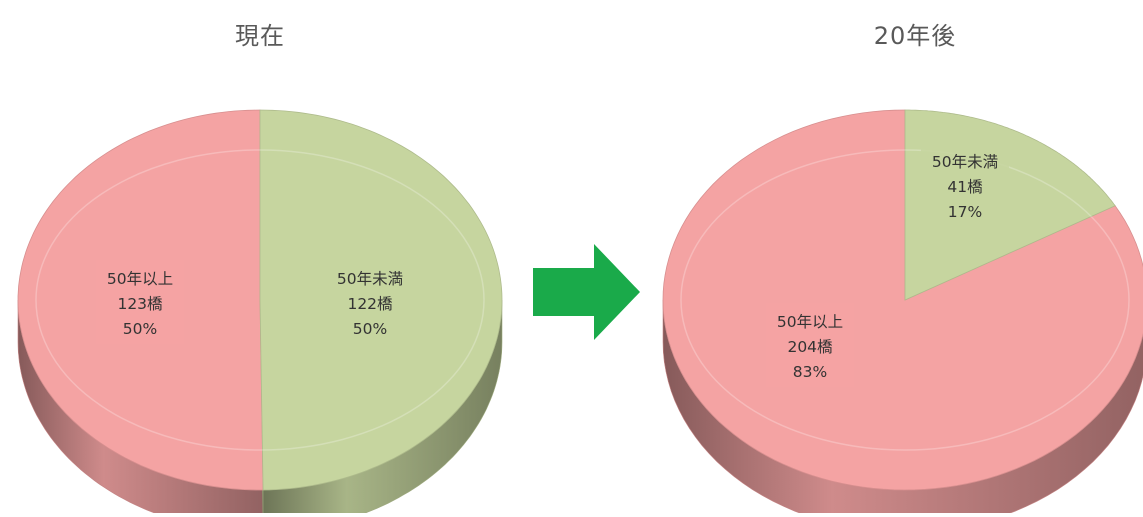 The image size is (1143, 517). I want to click on slice-data-label: 50年未満 41橋 17%, so click(965, 185).